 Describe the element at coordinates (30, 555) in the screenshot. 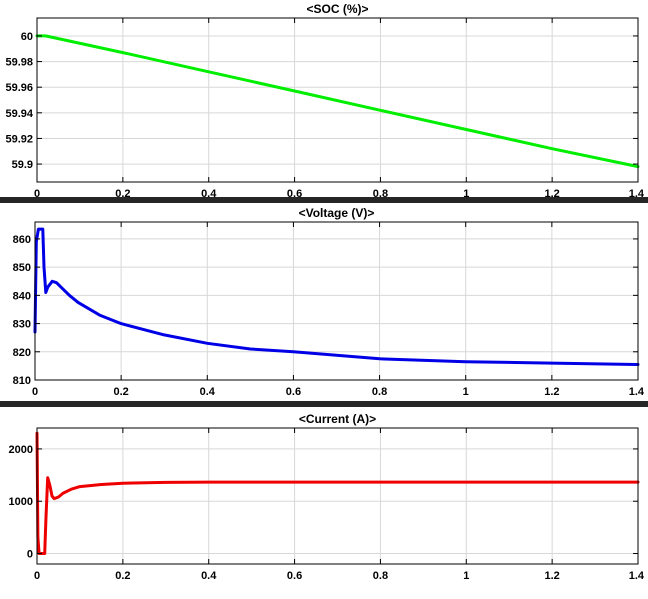

I see `y-tick-label: 0` at that location.